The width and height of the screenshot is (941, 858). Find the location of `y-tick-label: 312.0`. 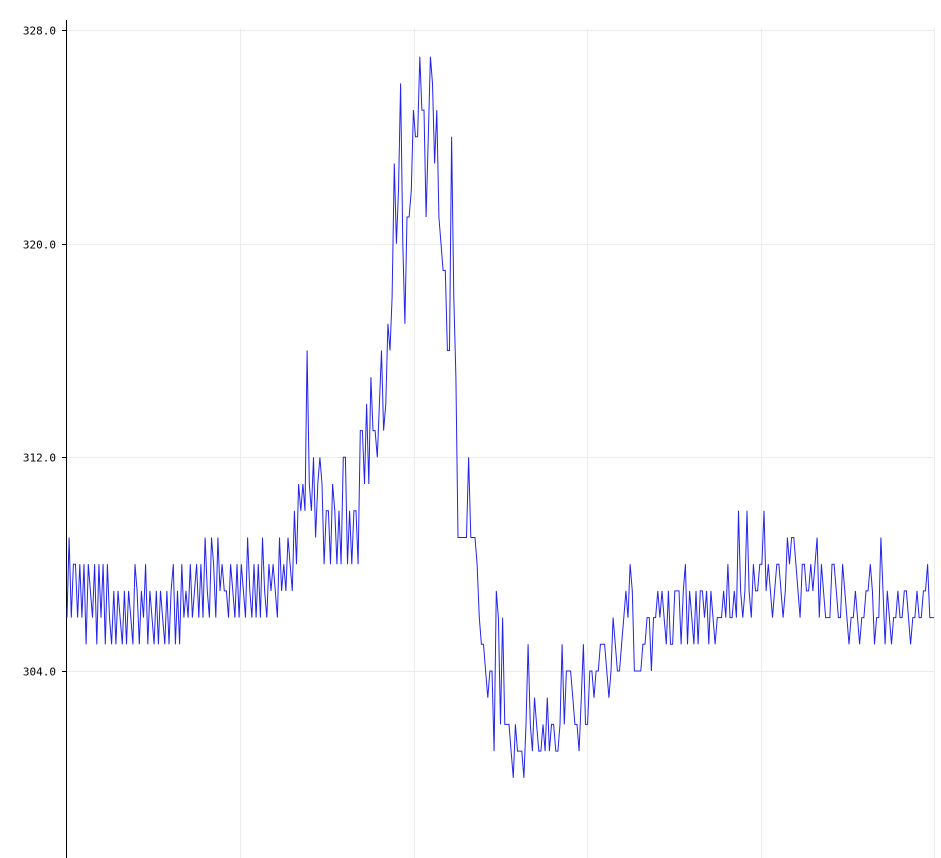

y-tick-label: 312.0 is located at coordinates (39, 458).